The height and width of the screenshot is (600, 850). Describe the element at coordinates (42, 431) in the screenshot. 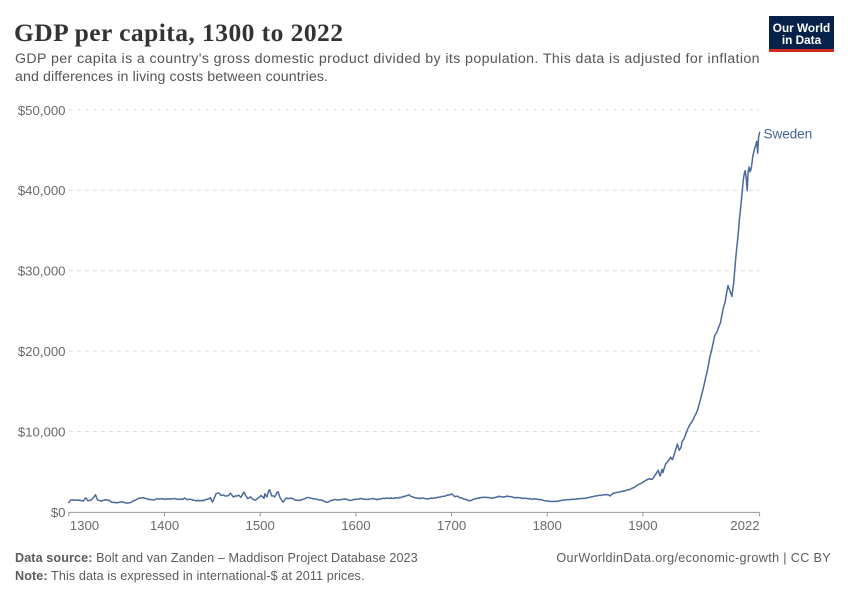

I see `svg-text: $10,000` at that location.